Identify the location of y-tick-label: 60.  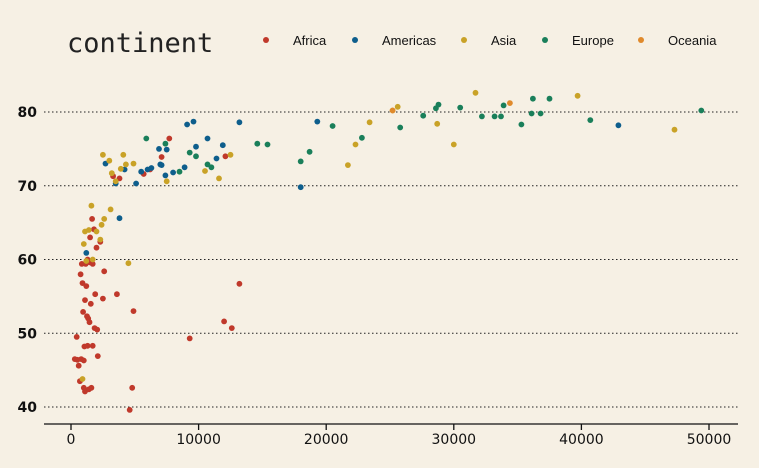
(28, 261).